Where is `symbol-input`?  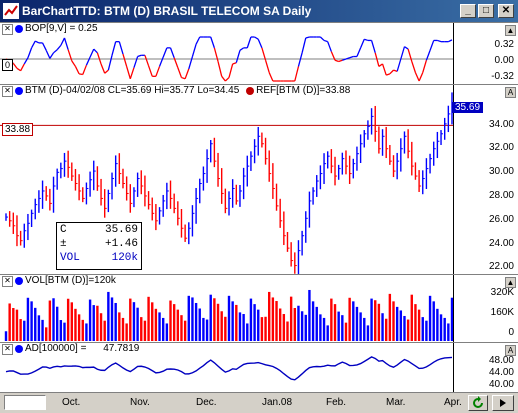
symbol-input is located at coordinates (25, 402).